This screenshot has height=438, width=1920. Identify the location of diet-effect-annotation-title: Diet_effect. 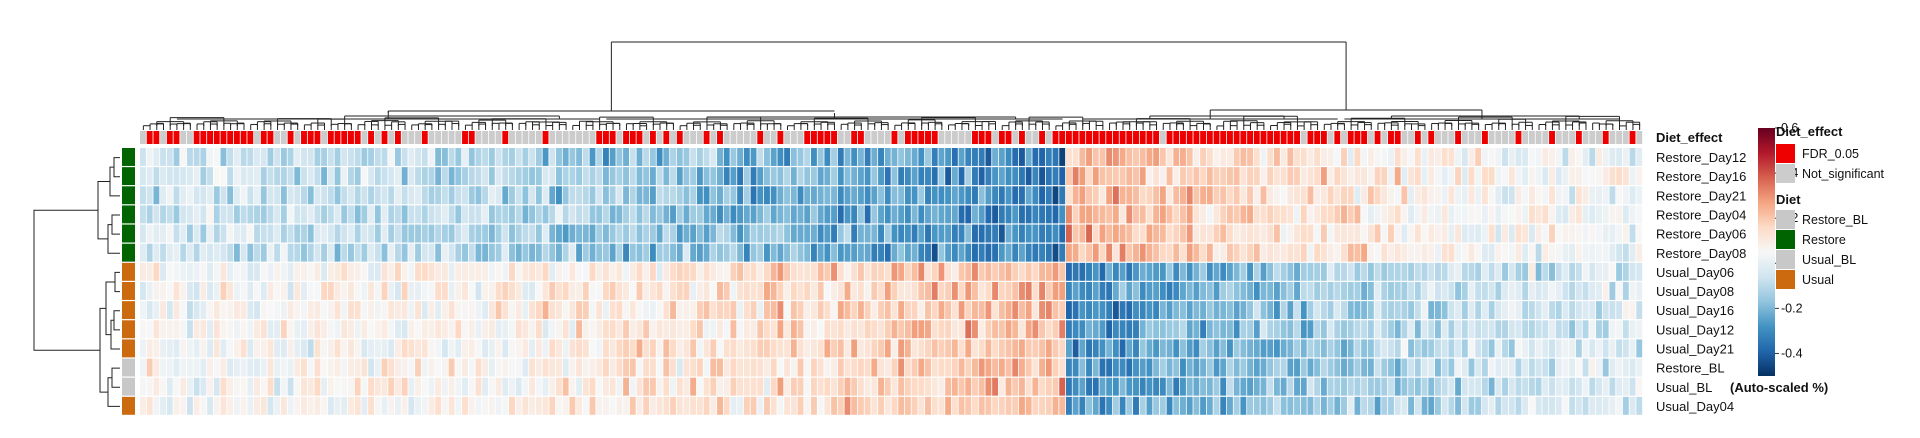
(1689, 137).